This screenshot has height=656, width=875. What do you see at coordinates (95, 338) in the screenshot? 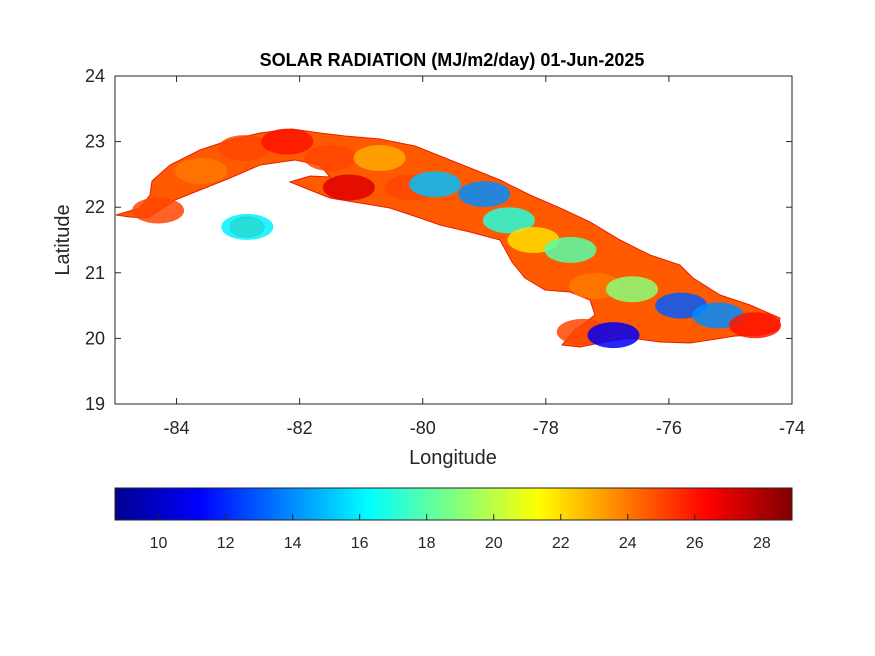
I see `y-tick-label: 20` at bounding box center [95, 338].